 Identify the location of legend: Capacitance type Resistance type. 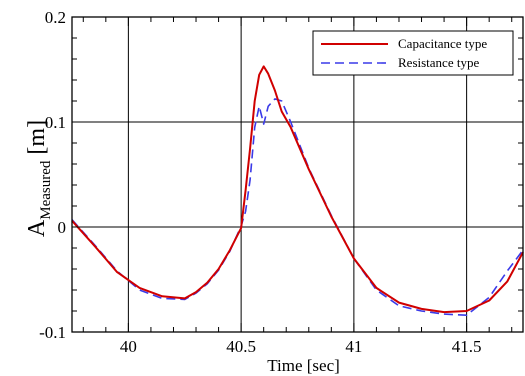
(413, 53).